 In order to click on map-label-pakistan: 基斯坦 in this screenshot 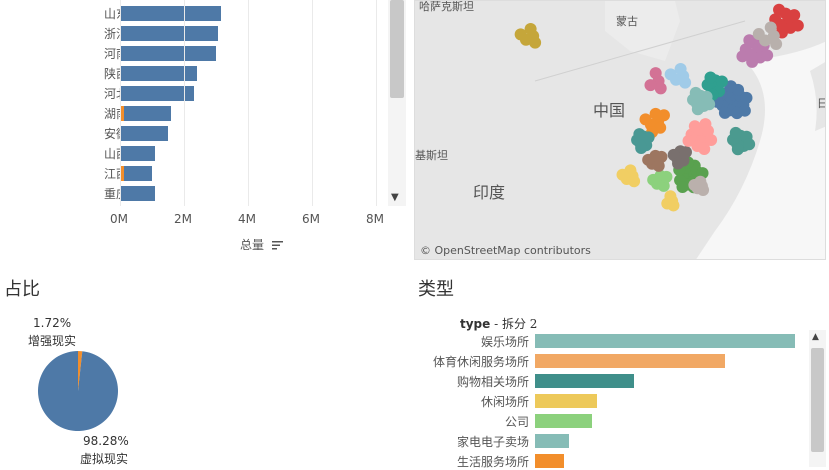, I will do `click(431, 155)`.